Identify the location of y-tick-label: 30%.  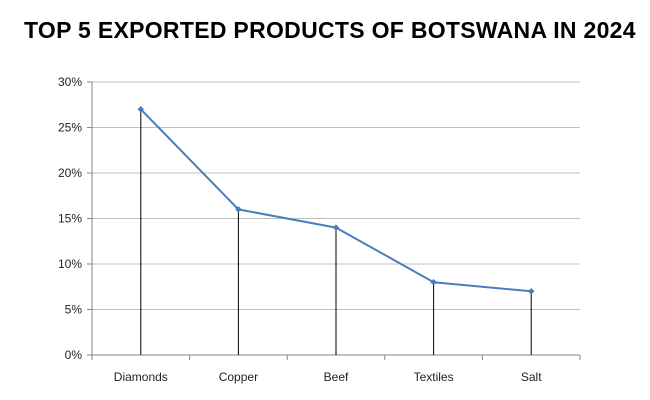
(70, 82).